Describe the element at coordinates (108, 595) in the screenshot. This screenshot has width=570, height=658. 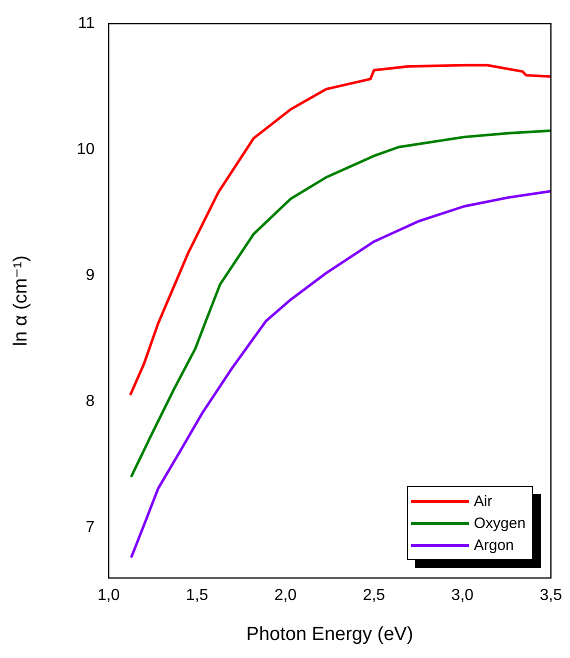
I see `x-tick-label: 1,0` at that location.